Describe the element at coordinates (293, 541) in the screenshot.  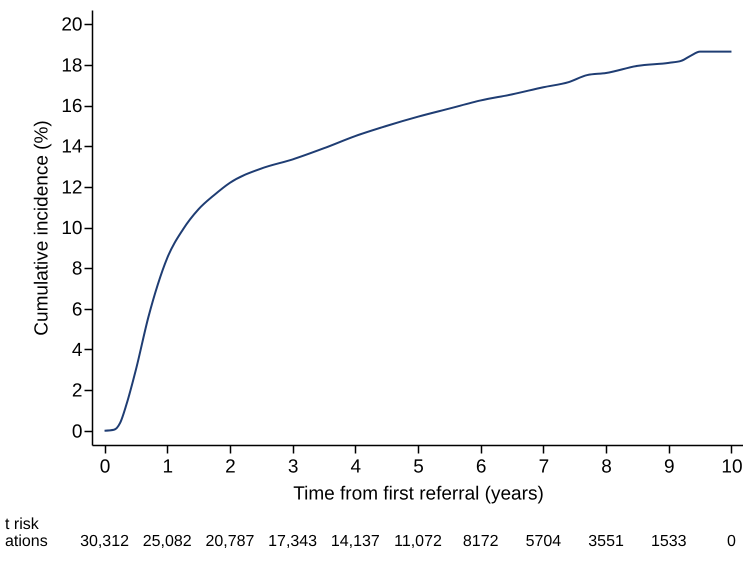
I see `category-label: 17,343` at that location.